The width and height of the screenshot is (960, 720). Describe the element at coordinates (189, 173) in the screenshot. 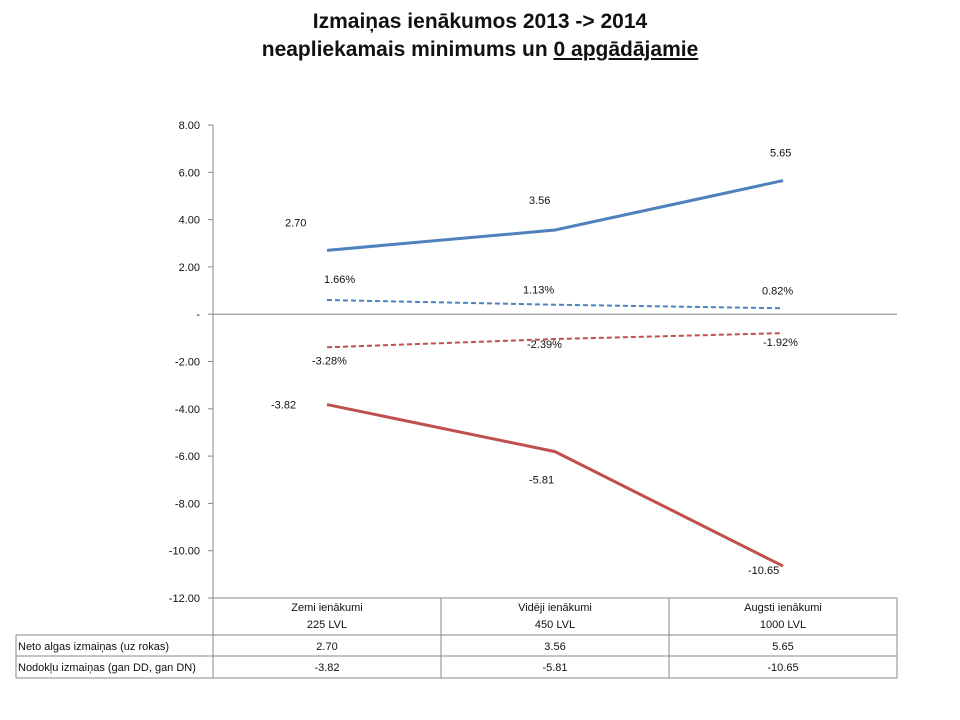

I see `y-tick-label: 6.00` at that location.